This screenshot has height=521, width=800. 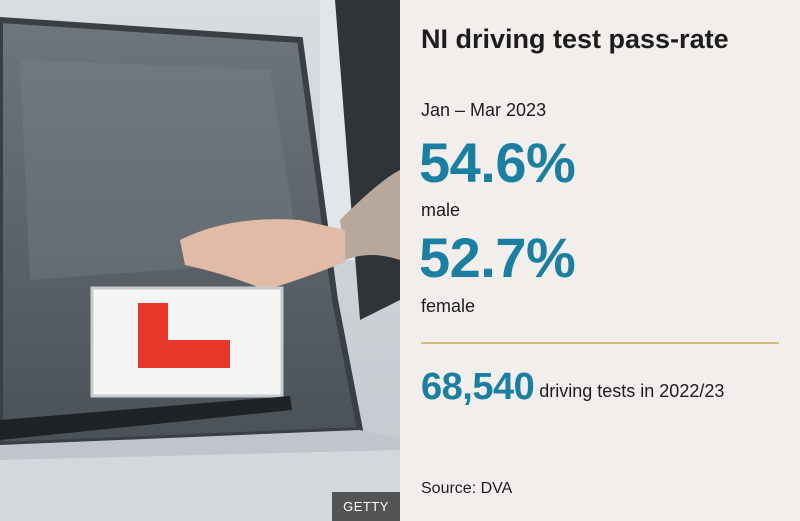 I want to click on photo-credit: GETTY, so click(x=366, y=506).